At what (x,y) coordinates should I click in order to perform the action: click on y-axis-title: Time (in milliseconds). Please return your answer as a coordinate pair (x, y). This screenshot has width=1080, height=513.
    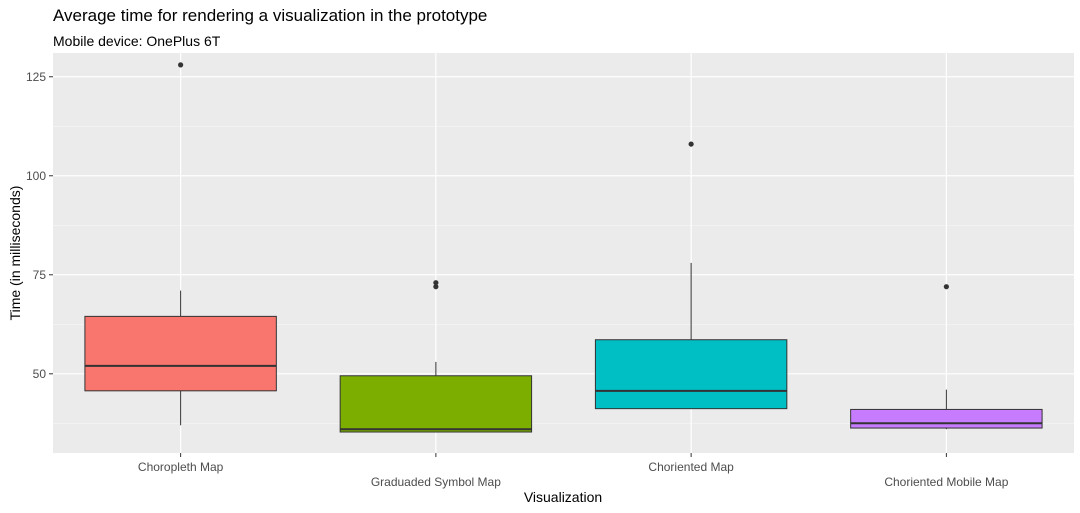
    Looking at the image, I should click on (15, 253).